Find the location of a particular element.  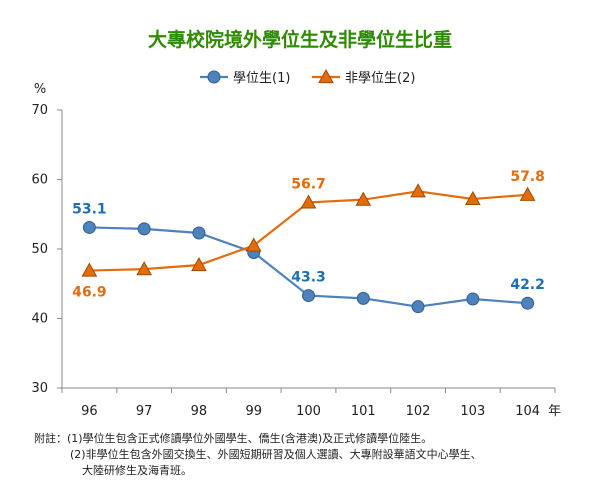

data-label: 43.3 is located at coordinates (308, 278).